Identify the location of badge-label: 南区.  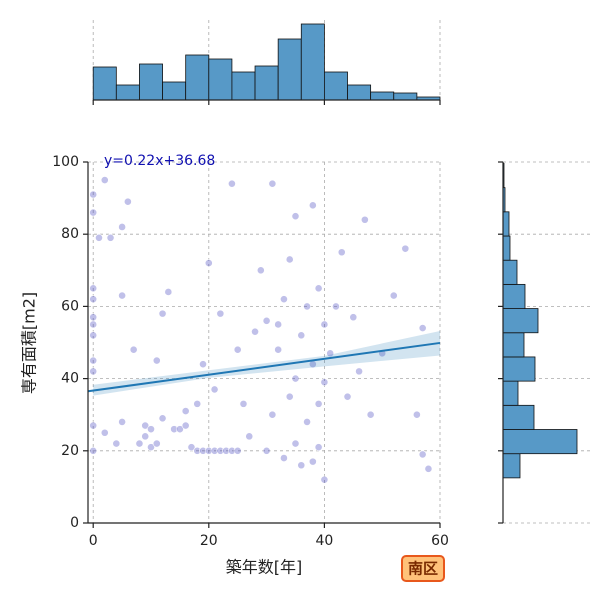
(423, 569).